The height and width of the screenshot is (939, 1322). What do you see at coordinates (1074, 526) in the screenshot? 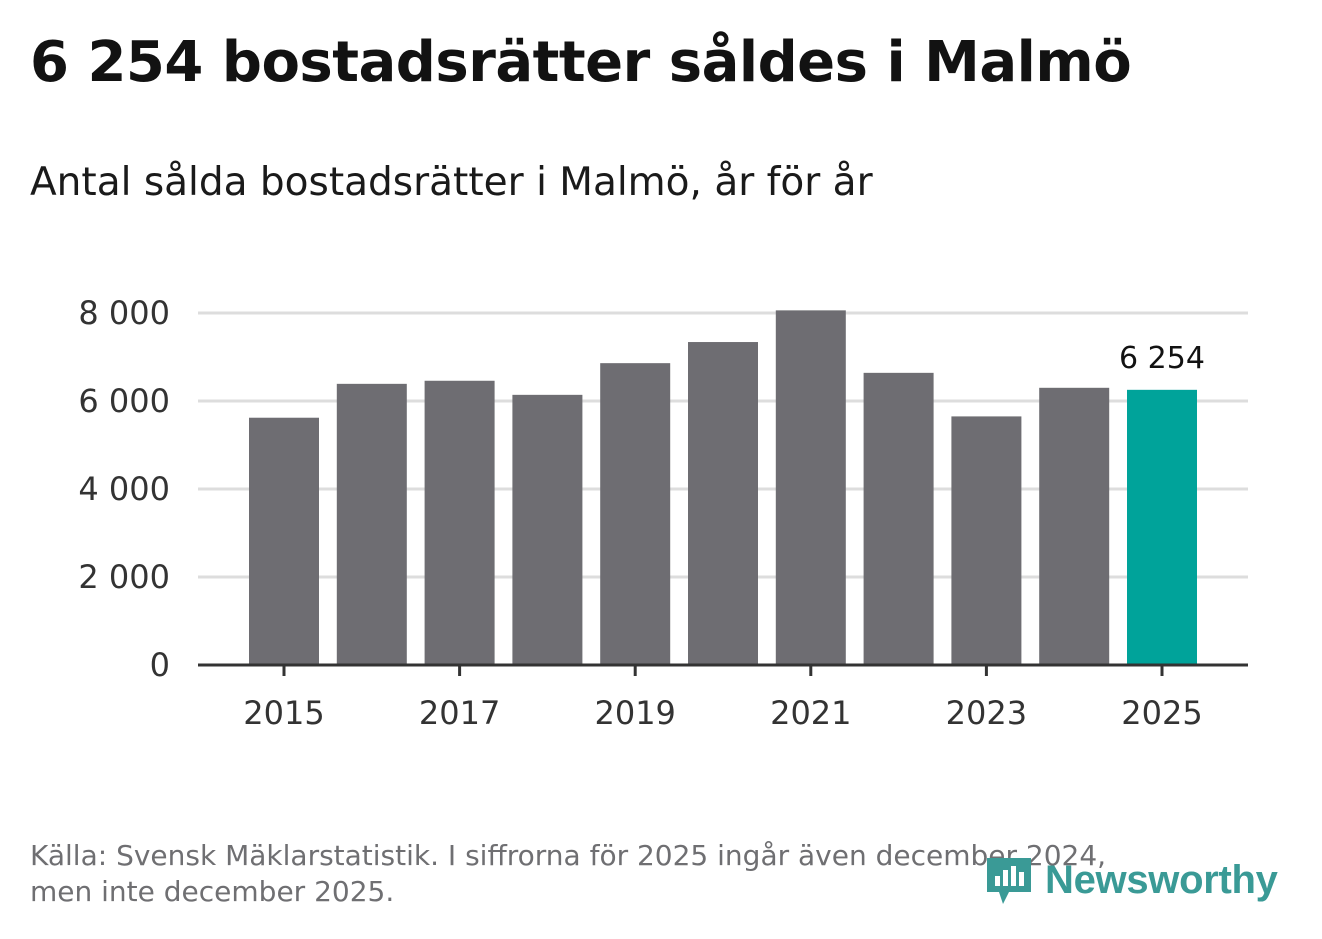
I see `bar-2024` at bounding box center [1074, 526].